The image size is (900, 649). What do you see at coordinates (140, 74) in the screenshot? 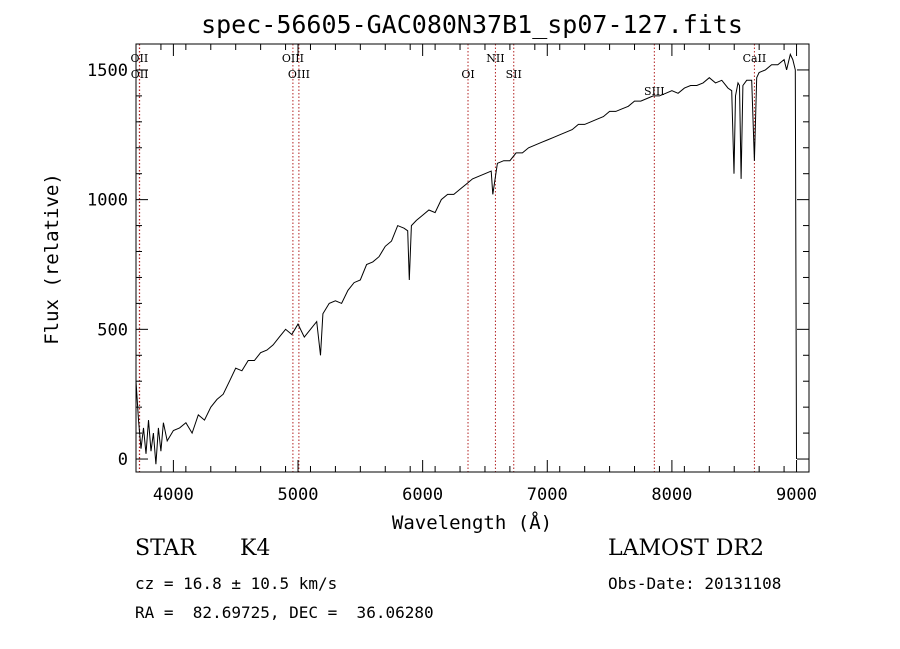
I see `spectral-line-label: OII` at bounding box center [140, 74].